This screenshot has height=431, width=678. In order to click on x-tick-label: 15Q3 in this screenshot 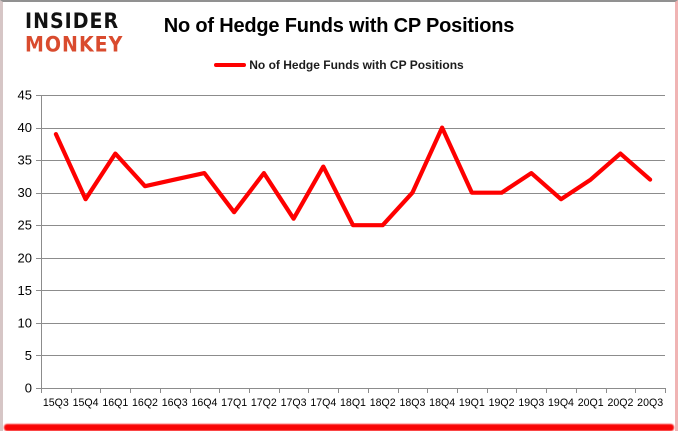, I will do `click(56, 403)`.